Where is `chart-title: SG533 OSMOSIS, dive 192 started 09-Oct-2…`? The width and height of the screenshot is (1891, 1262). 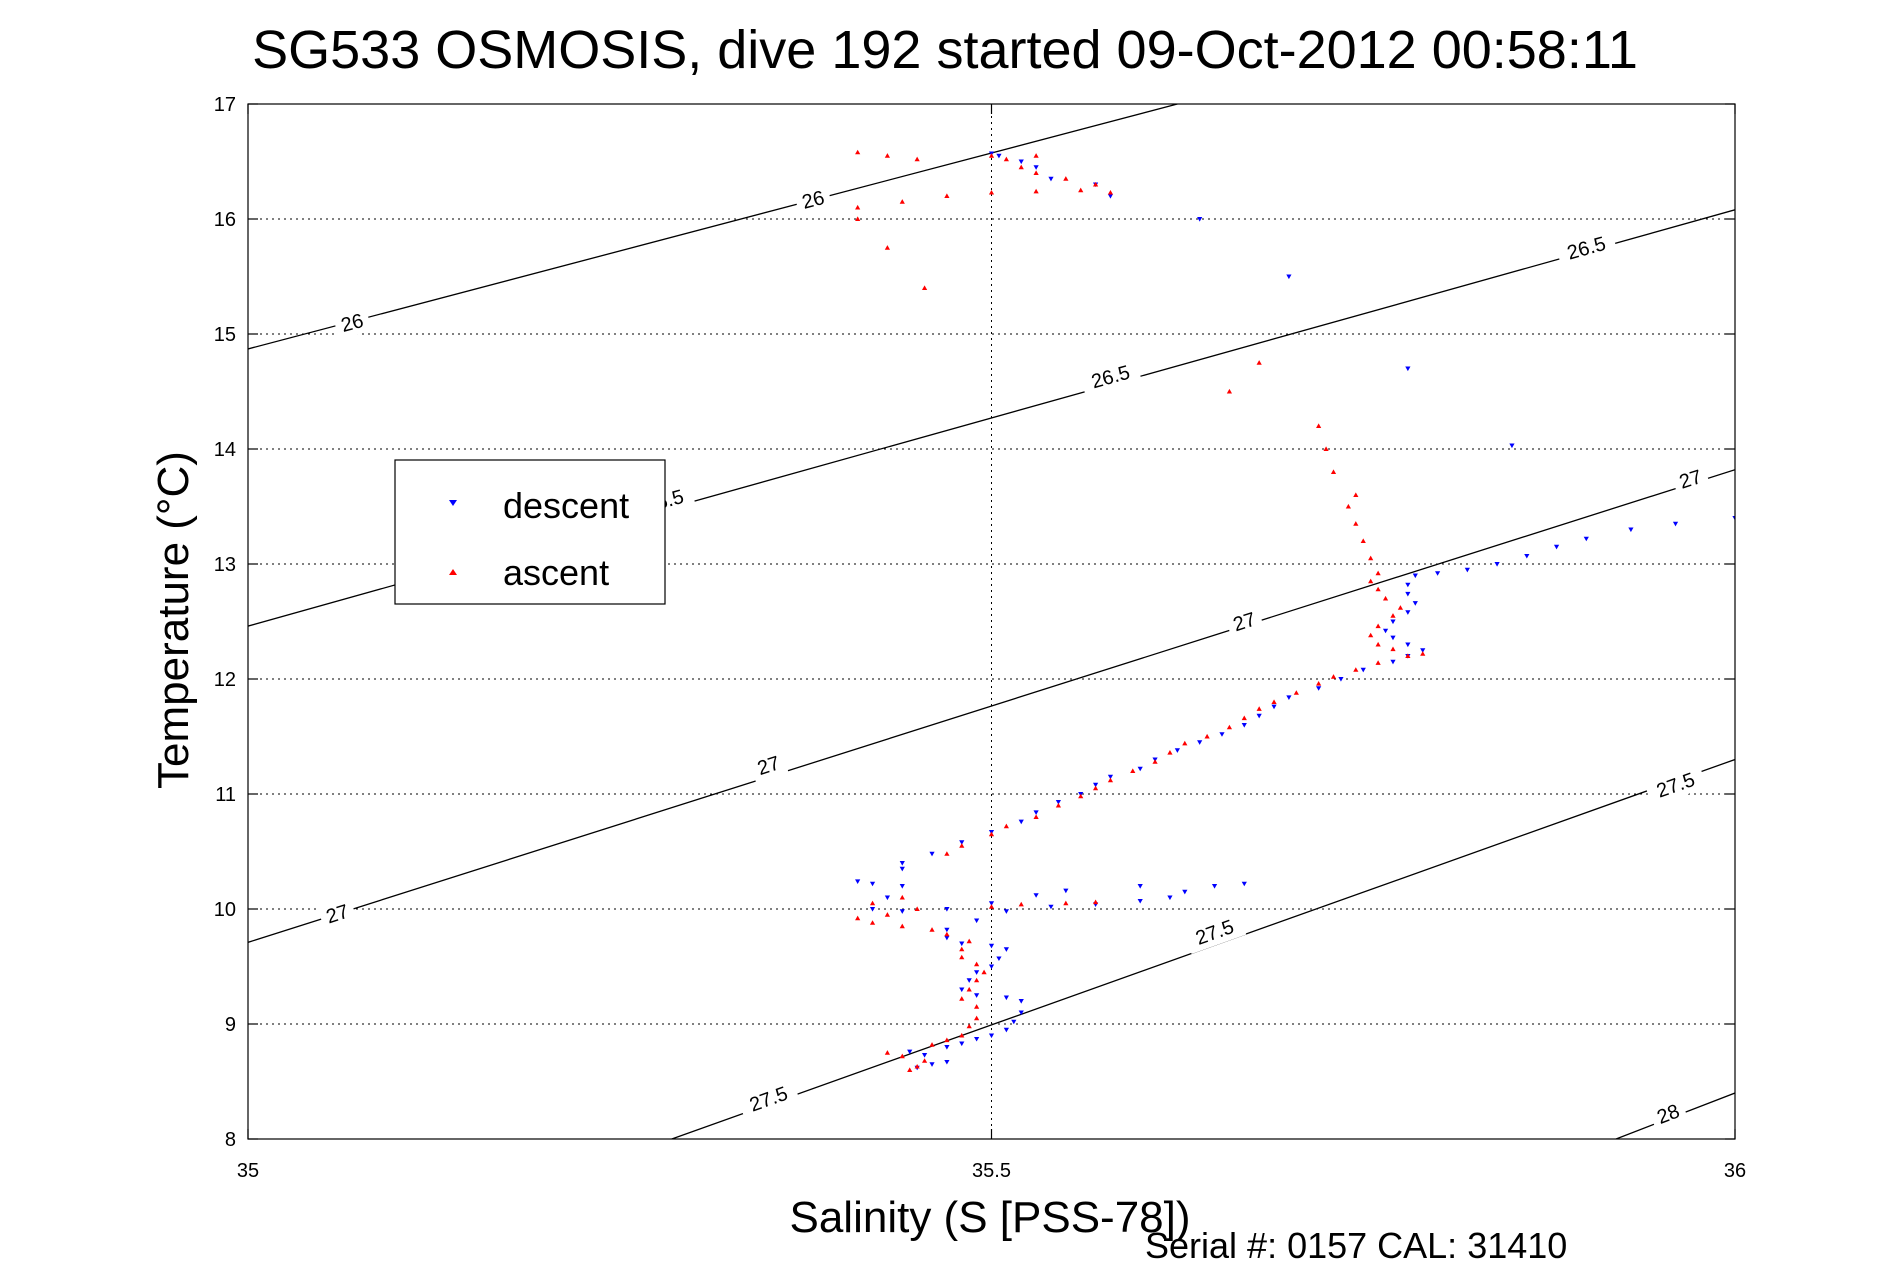
chart-title: SG533 OSMOSIS, dive 192 started 09-Oct-2… is located at coordinates (945, 50).